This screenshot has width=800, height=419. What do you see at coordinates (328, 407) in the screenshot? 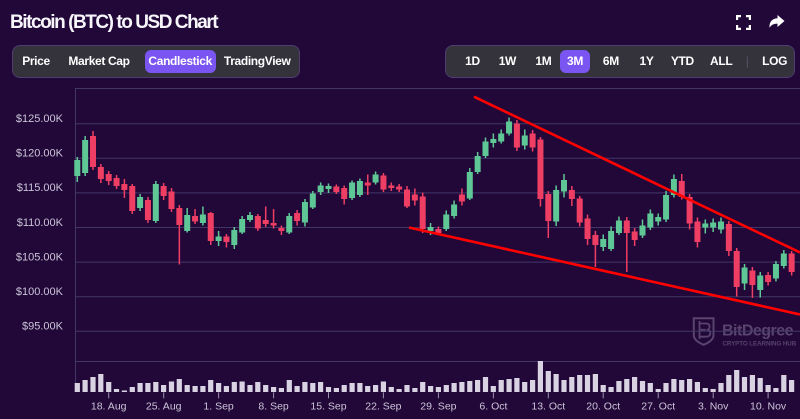
I see `svg-text: 15. Sep` at bounding box center [328, 407].